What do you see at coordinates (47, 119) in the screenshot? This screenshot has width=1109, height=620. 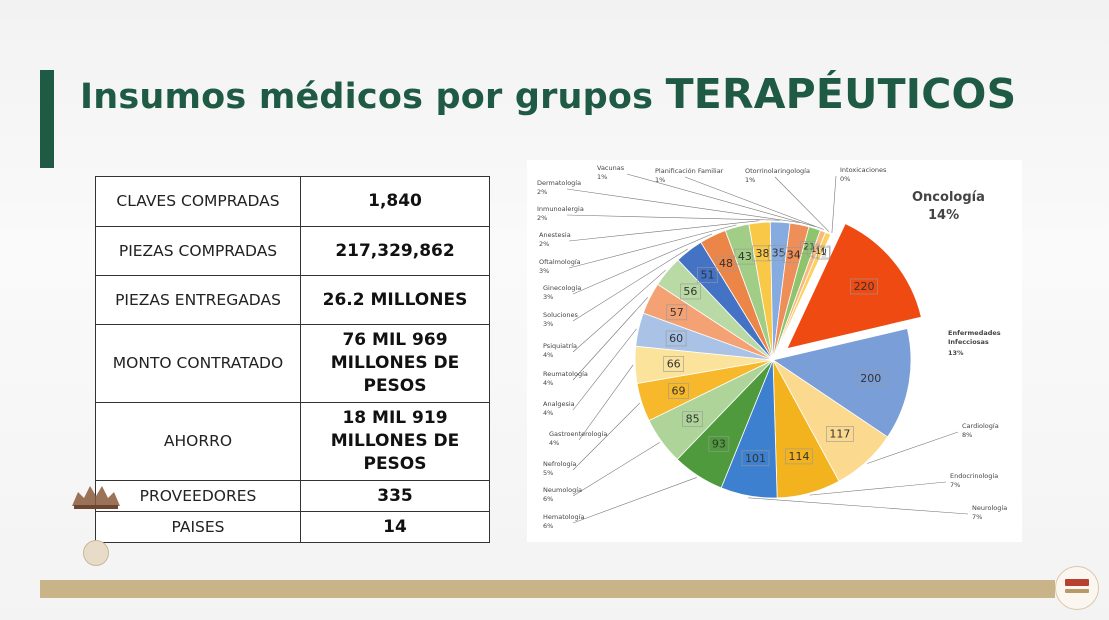 I see `title-accent-bar` at bounding box center [47, 119].